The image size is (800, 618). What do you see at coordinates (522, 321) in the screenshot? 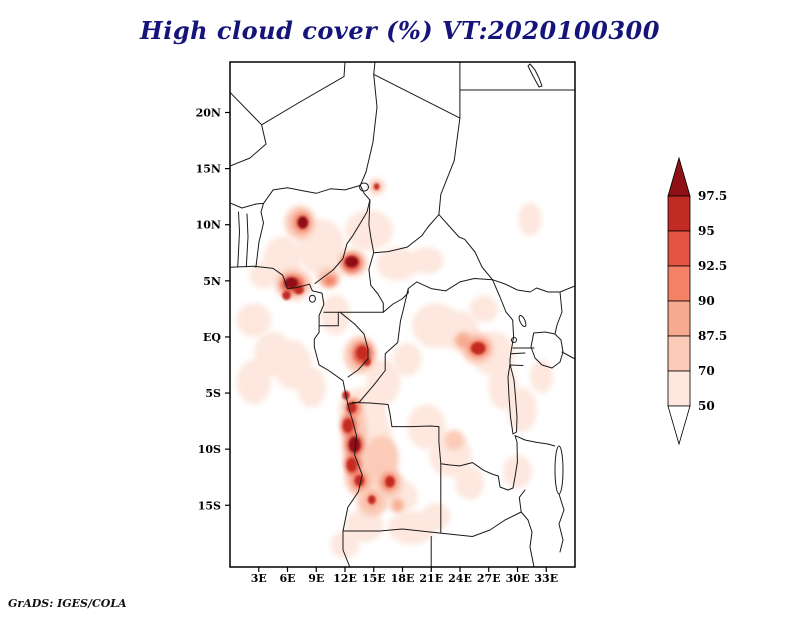
I see `lake-albert` at bounding box center [522, 321].